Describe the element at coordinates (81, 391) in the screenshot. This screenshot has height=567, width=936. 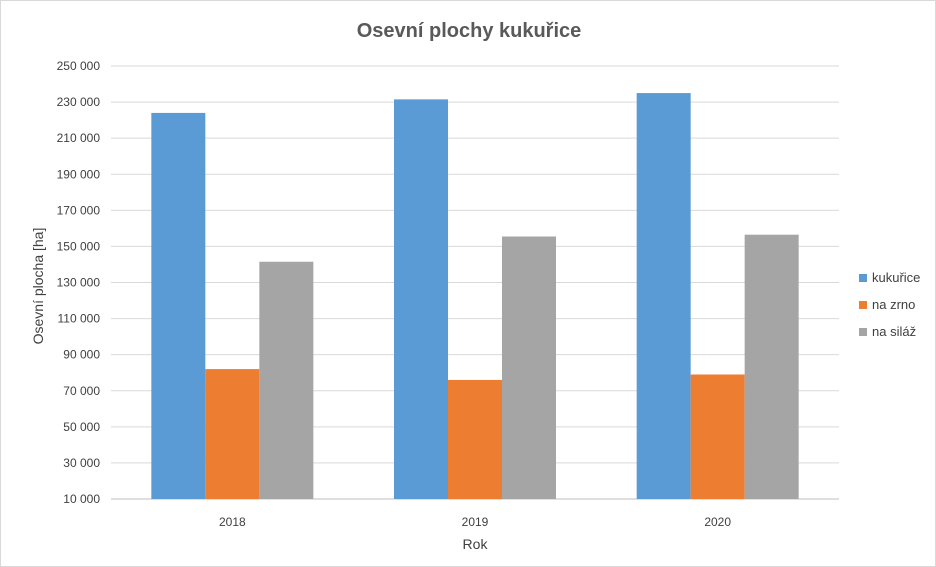
I see `y-tick-label: 70 000` at that location.